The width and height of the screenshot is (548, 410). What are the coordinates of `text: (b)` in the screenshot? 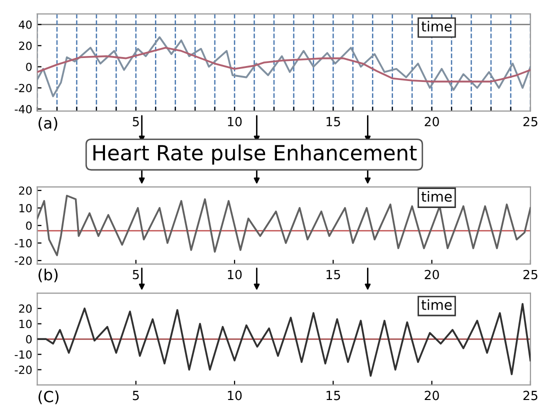 It's located at (48, 275).